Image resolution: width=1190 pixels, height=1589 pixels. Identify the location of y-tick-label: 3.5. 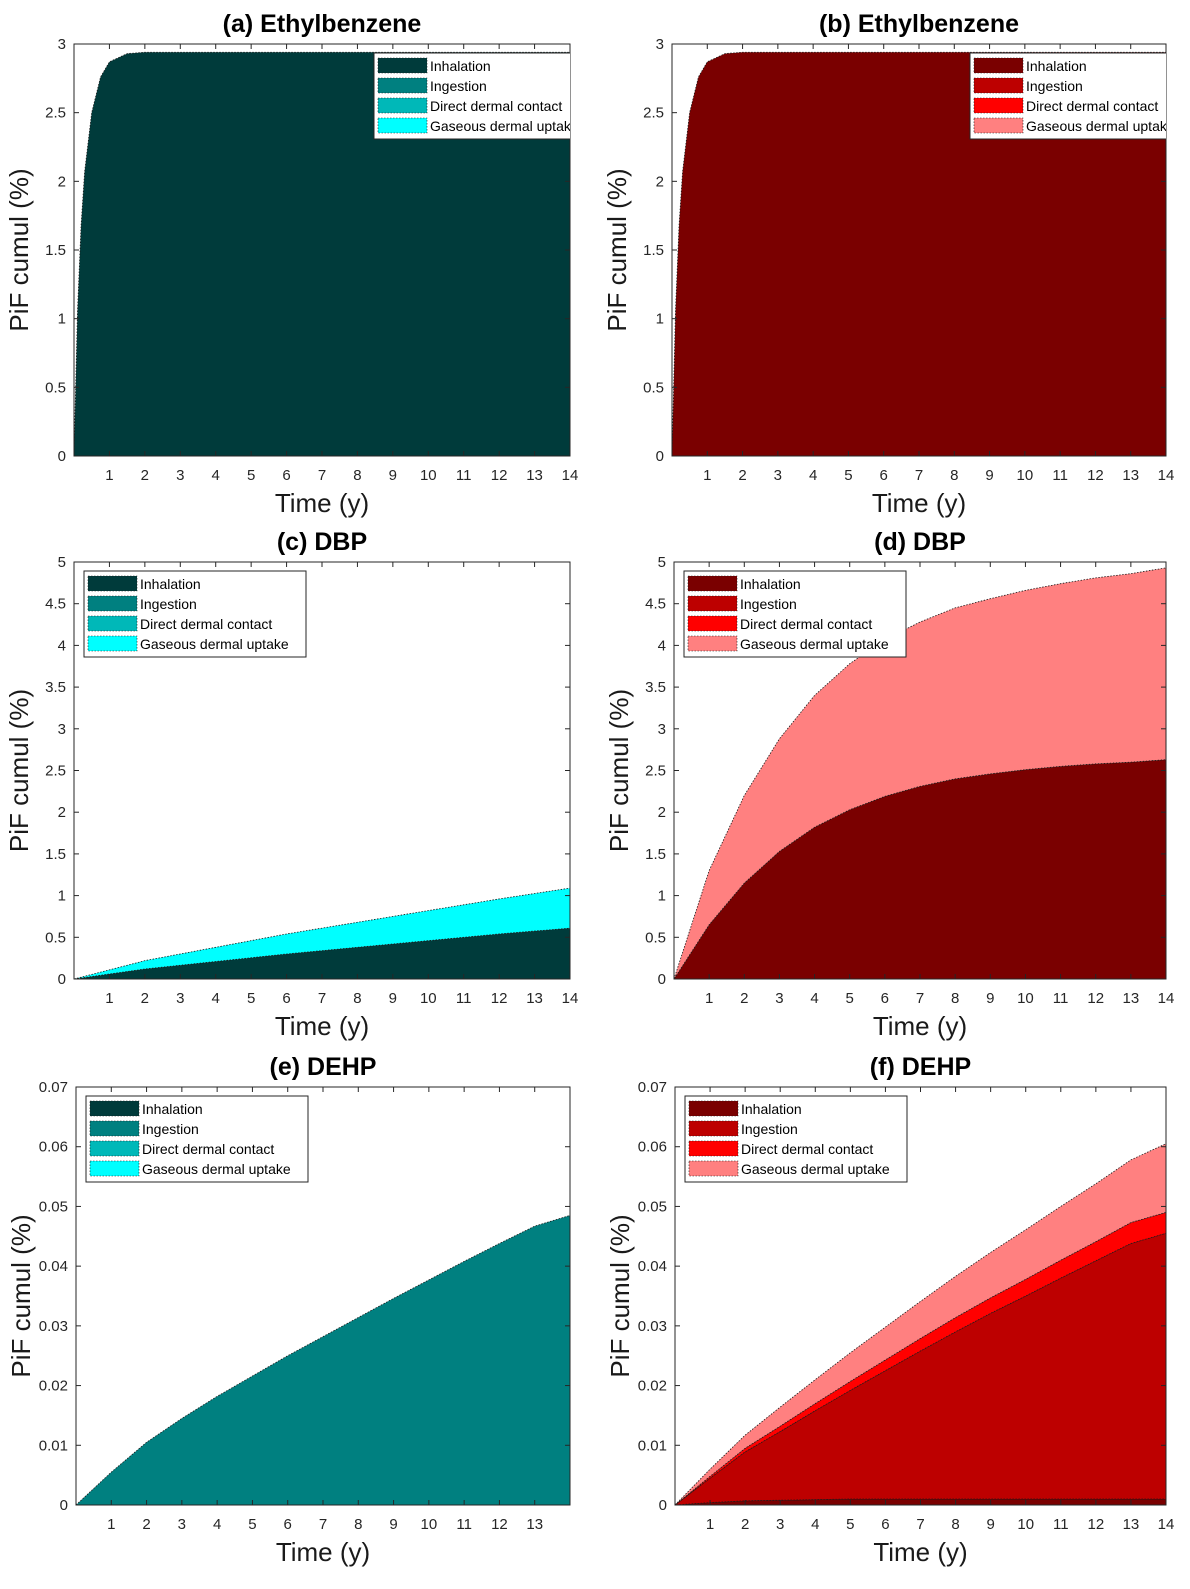
(655, 687).